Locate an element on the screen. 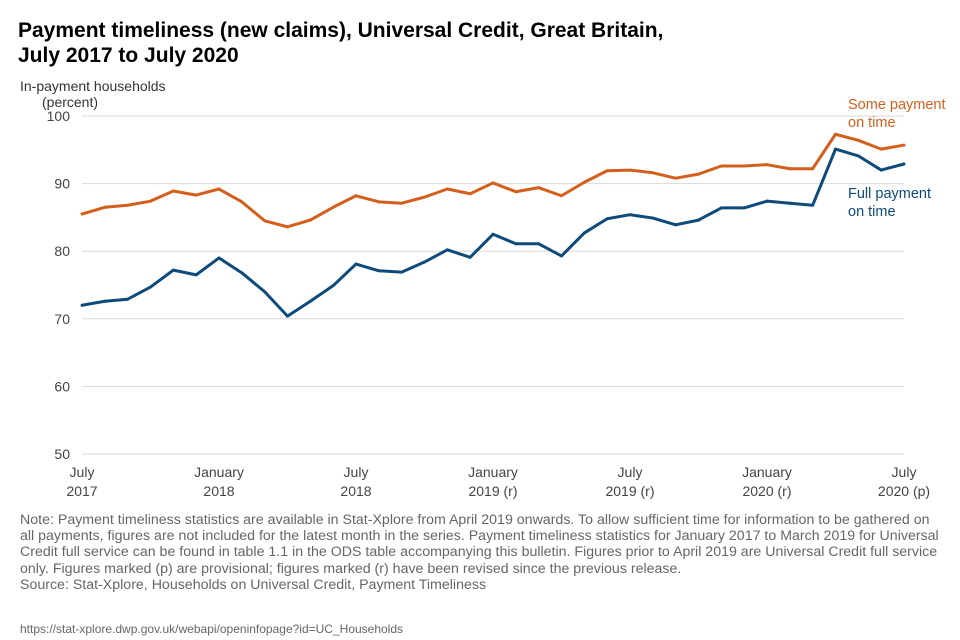 The image size is (960, 640). y-axis-label: In-payment households (percent) is located at coordinates (93, 94).